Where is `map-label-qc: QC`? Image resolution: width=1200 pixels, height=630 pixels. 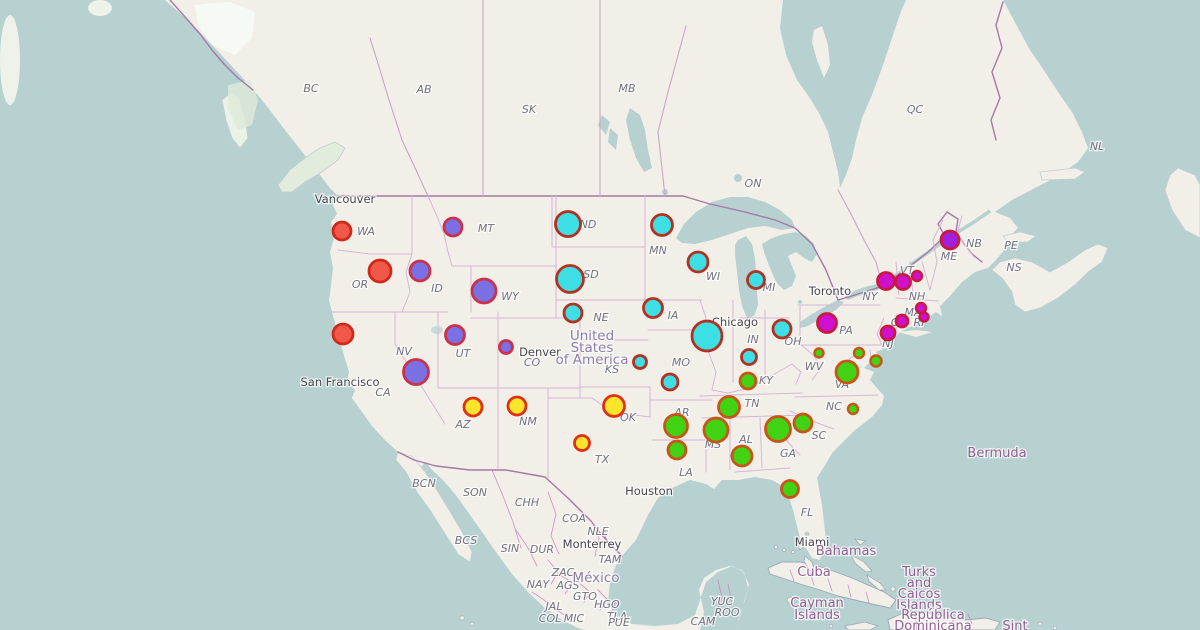
map-label-qc: QC is located at coordinates (915, 109).